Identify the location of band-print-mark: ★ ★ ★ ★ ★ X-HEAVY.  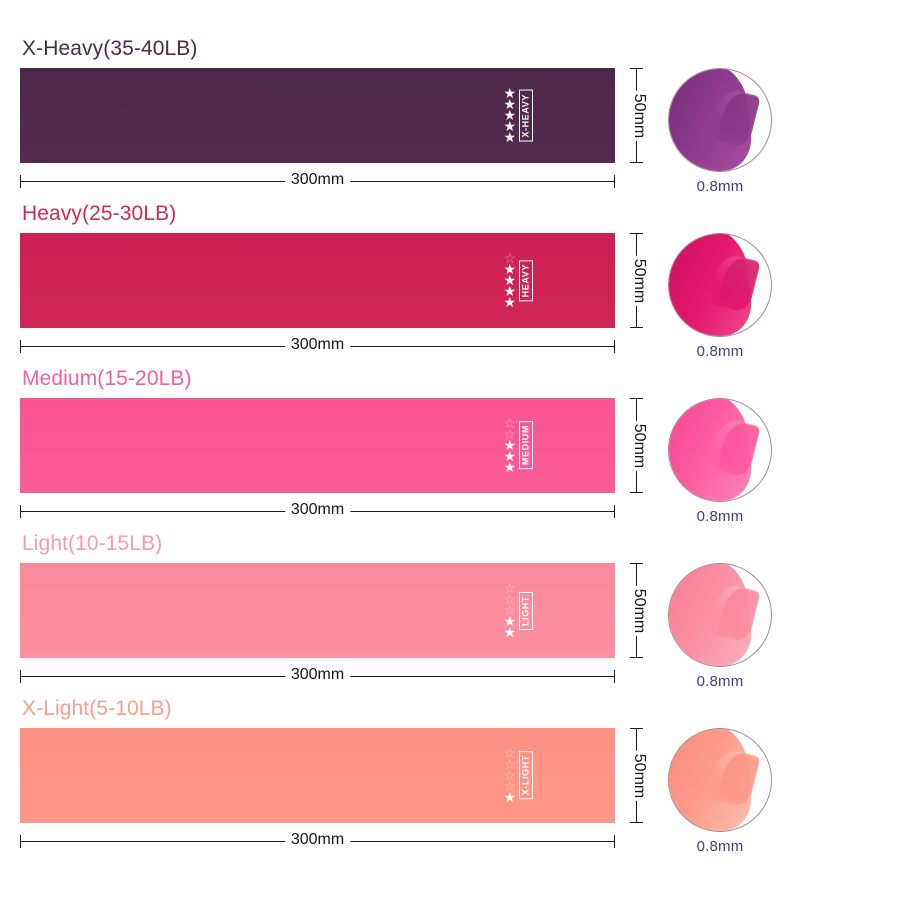
(518, 116).